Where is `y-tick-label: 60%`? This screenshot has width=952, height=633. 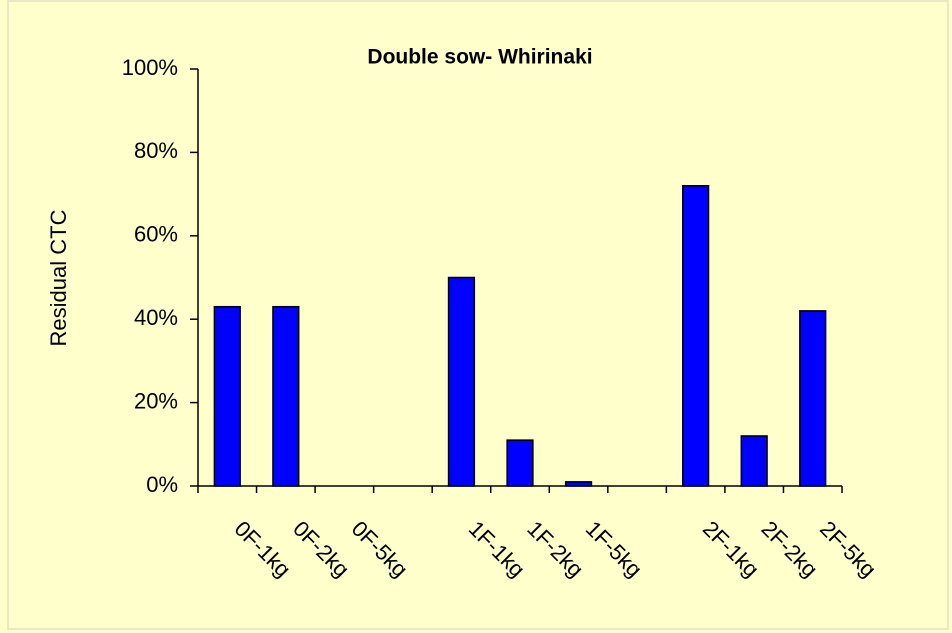 y-tick-label: 60% is located at coordinates (156, 234).